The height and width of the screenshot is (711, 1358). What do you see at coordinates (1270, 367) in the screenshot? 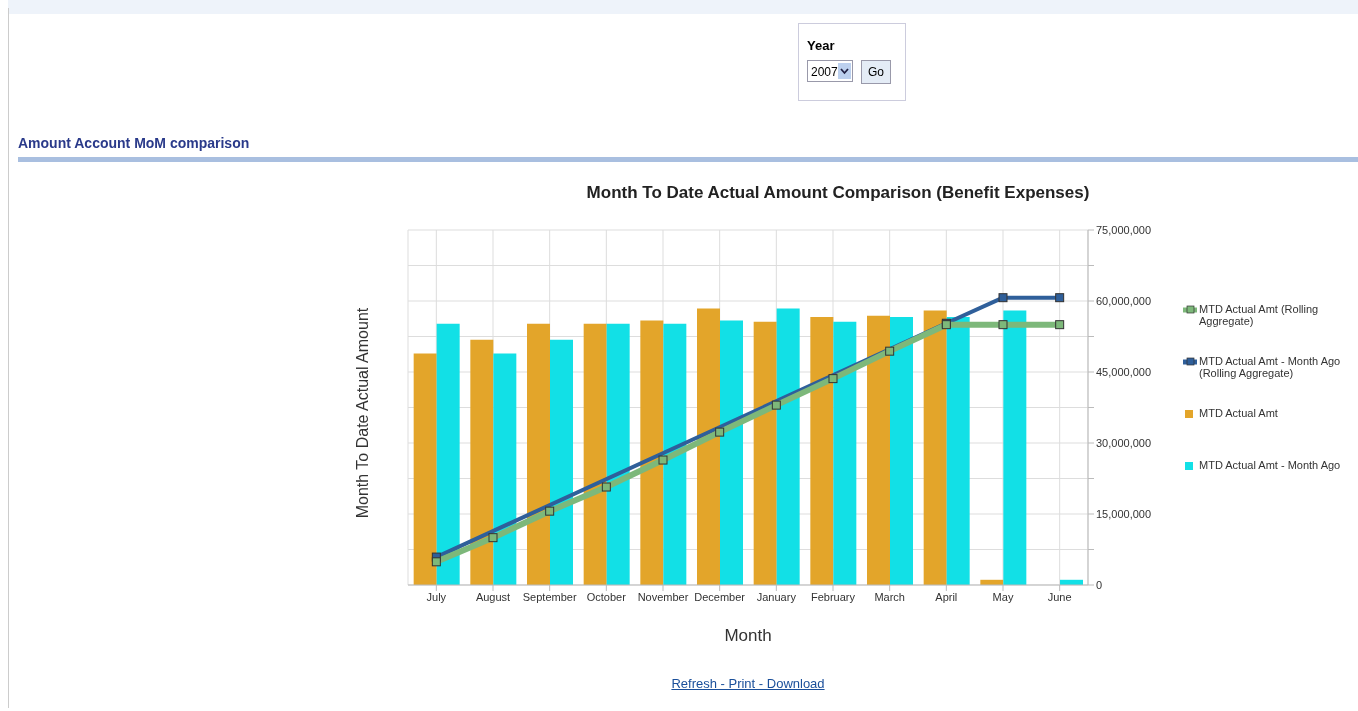
I see `legend-label: MTD Actual Amt - Month Ago (Rolling Aggregate)` at bounding box center [1270, 367].